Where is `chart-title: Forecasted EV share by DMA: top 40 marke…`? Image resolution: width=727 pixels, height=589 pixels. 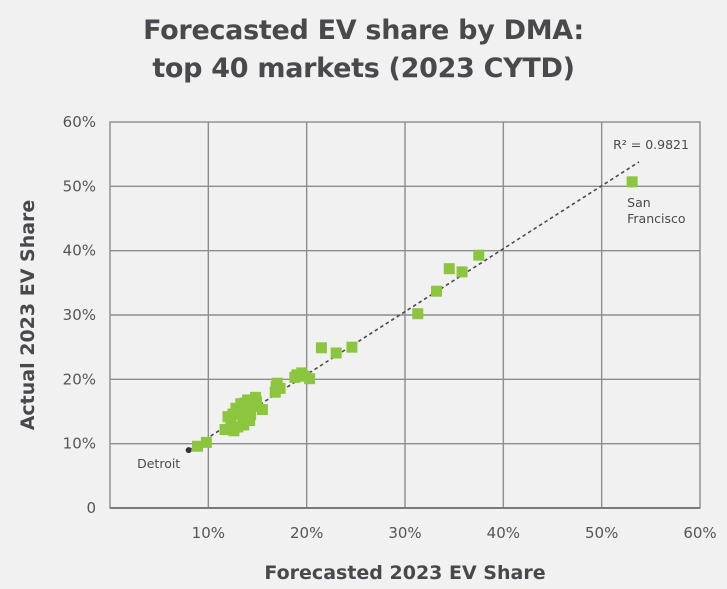
chart-title: Forecasted EV share by DMA: top 40 marke… is located at coordinates (363, 50).